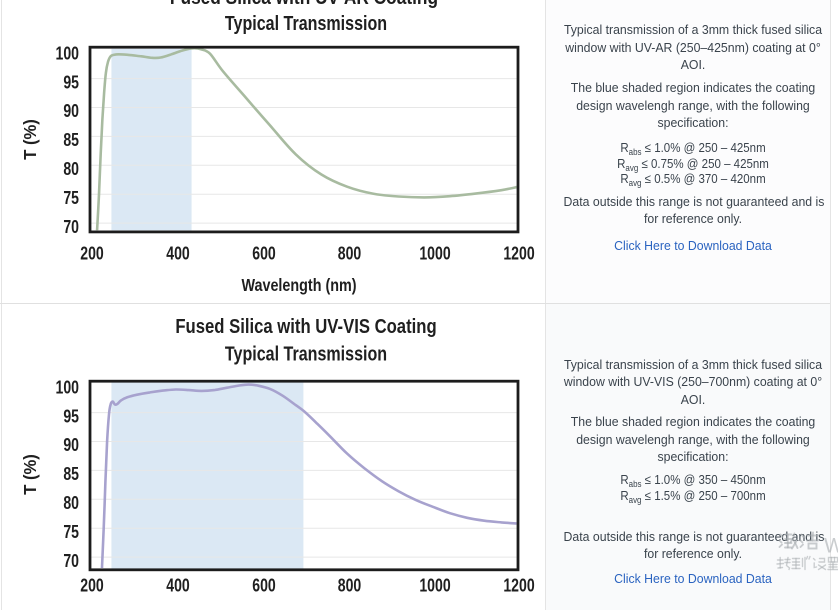 Image resolution: width=838 pixels, height=610 pixels. I want to click on svg-text:Fused Silica with UV-AR Coatin: Fused Silica with UV-AR Coating, so click(304, 5).